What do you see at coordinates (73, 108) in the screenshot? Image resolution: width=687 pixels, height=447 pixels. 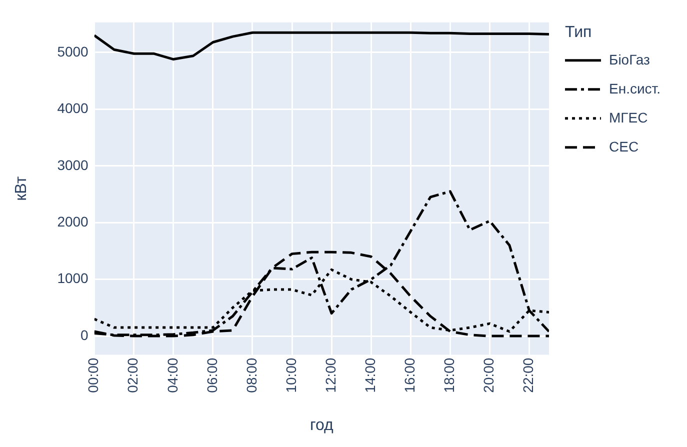 I see `y-tick-label: 4000` at bounding box center [73, 108].